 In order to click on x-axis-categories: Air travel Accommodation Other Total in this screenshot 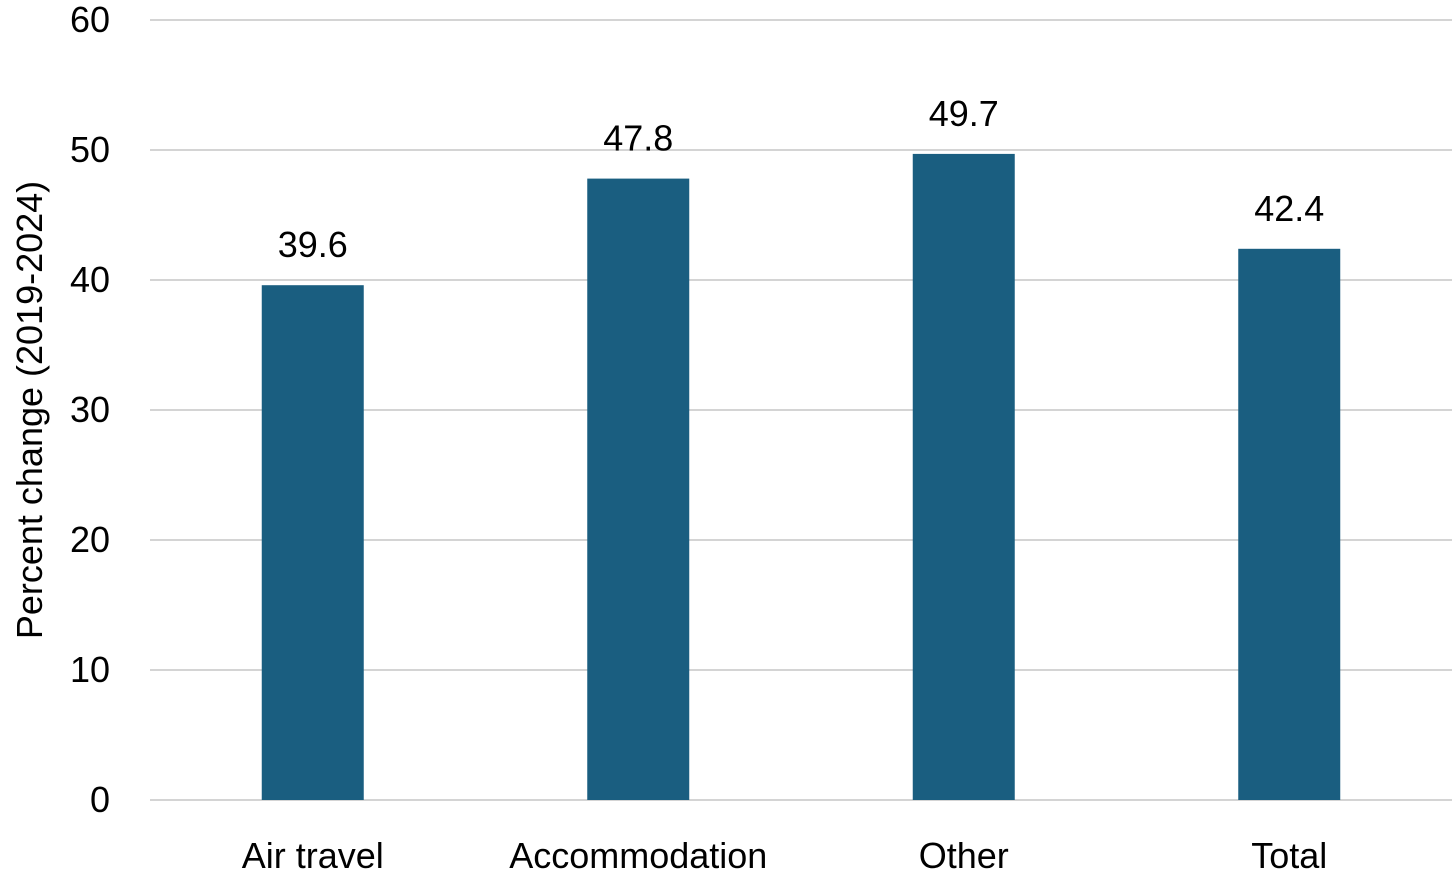, I will do `click(785, 855)`.